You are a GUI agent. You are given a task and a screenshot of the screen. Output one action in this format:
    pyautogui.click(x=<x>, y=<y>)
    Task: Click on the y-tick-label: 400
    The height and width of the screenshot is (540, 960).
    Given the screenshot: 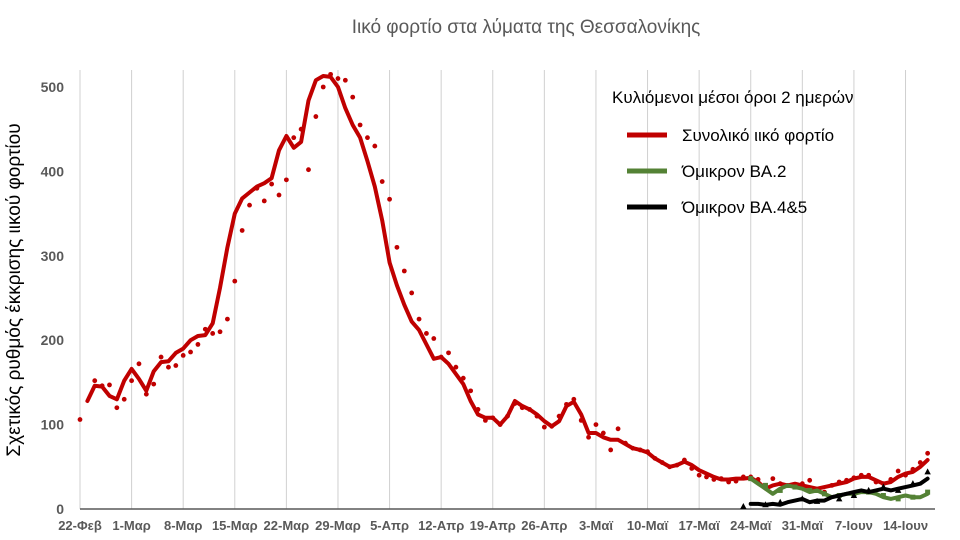 What is the action you would take?
    pyautogui.click(x=53, y=171)
    